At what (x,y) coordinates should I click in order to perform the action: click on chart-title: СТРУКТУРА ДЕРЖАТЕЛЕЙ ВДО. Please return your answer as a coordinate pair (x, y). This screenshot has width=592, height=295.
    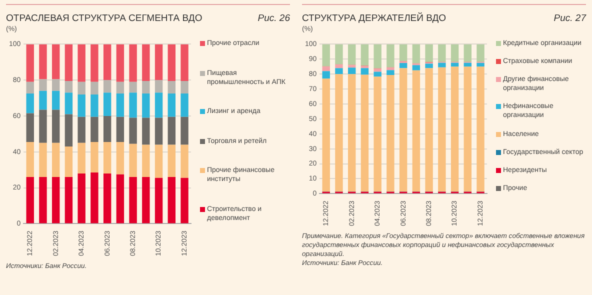
    Looking at the image, I should click on (374, 18).